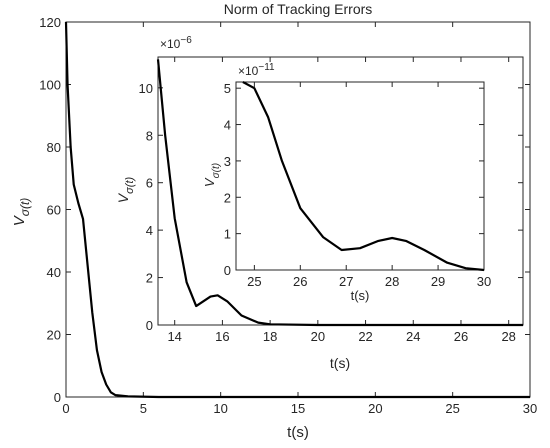 This screenshot has height=448, width=550. Describe the element at coordinates (266, 67) in the screenshot. I see `y-multiplier-exponent: −11` at that location.